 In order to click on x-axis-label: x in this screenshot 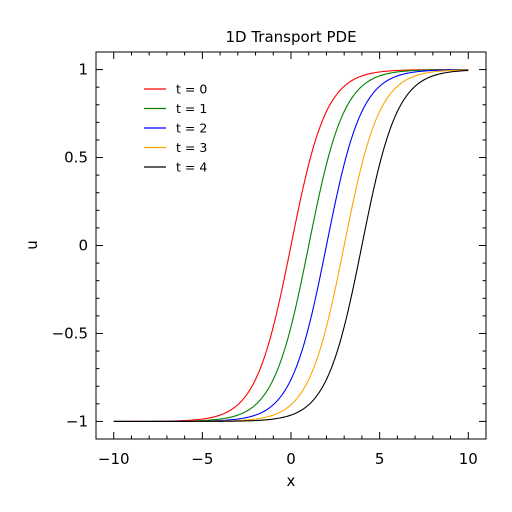, I will do `click(291, 481)`.